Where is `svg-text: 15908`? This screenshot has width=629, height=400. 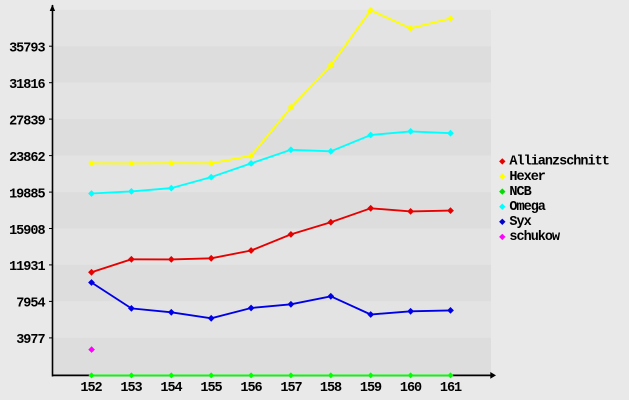
svg-text: 15908 is located at coordinates (27, 231).